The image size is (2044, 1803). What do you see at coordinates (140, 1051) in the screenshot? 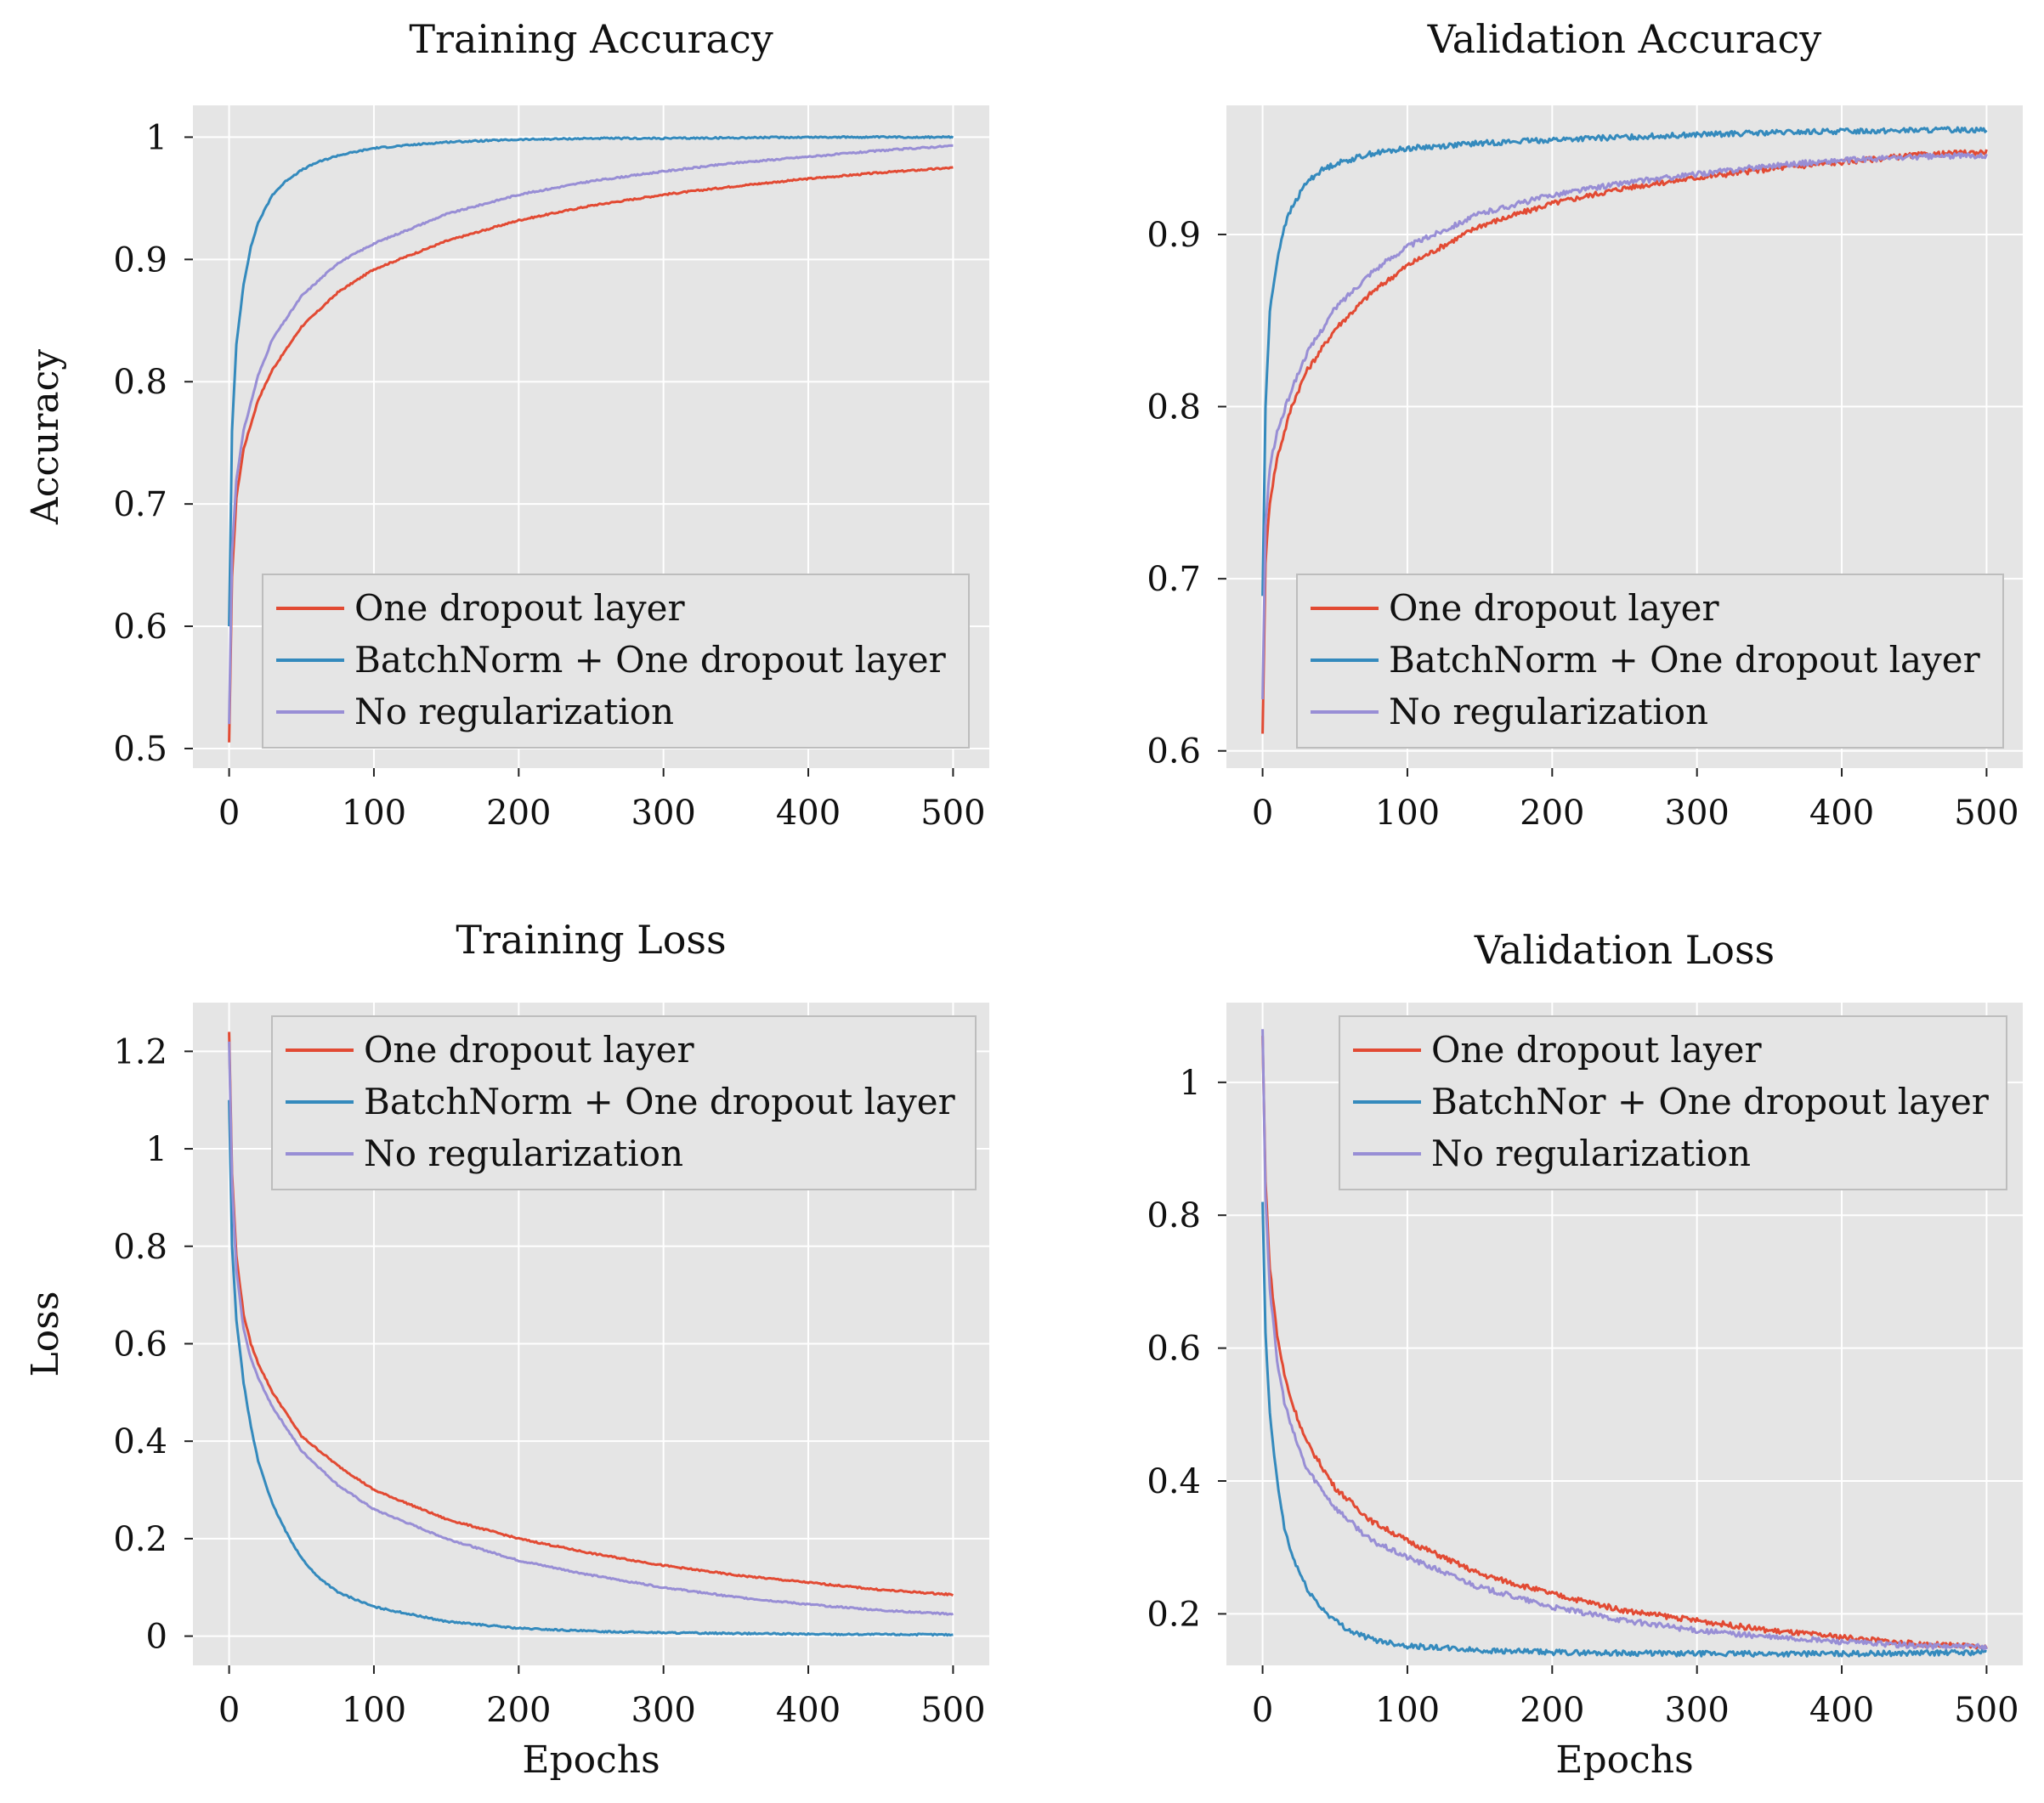
I see `y-tick-label: 1.2` at bounding box center [140, 1051].